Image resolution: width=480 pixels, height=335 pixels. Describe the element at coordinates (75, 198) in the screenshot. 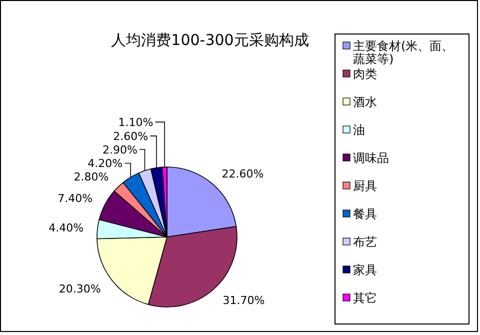

I see `data-label: 7.40%` at that location.